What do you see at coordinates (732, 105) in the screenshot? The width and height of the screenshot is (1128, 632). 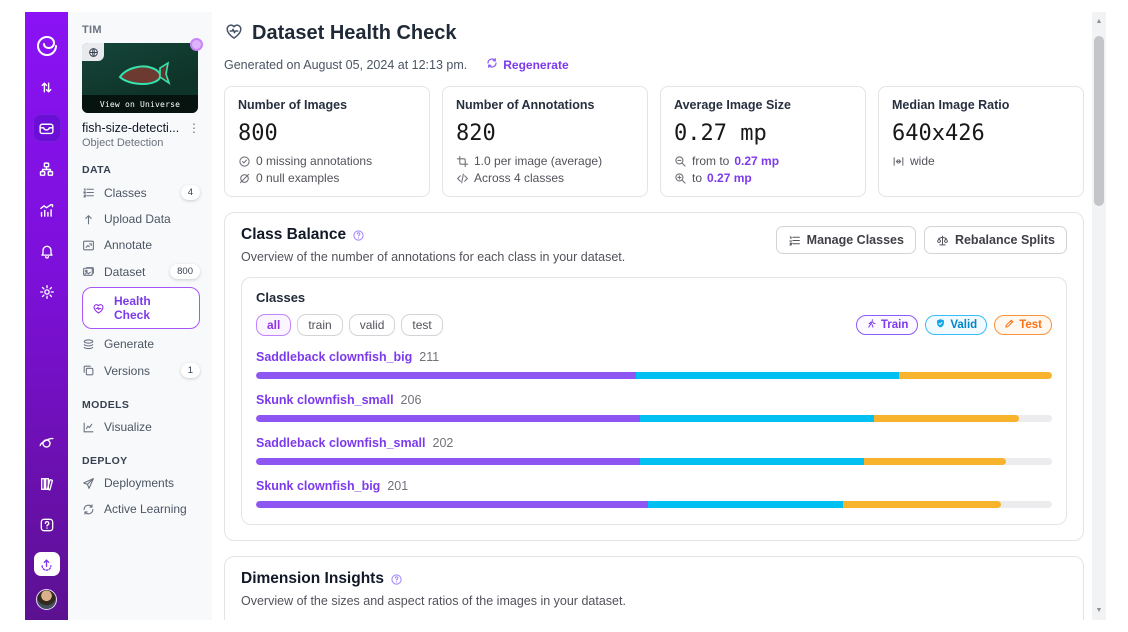 I see `stat-title: Average Image Size` at bounding box center [732, 105].